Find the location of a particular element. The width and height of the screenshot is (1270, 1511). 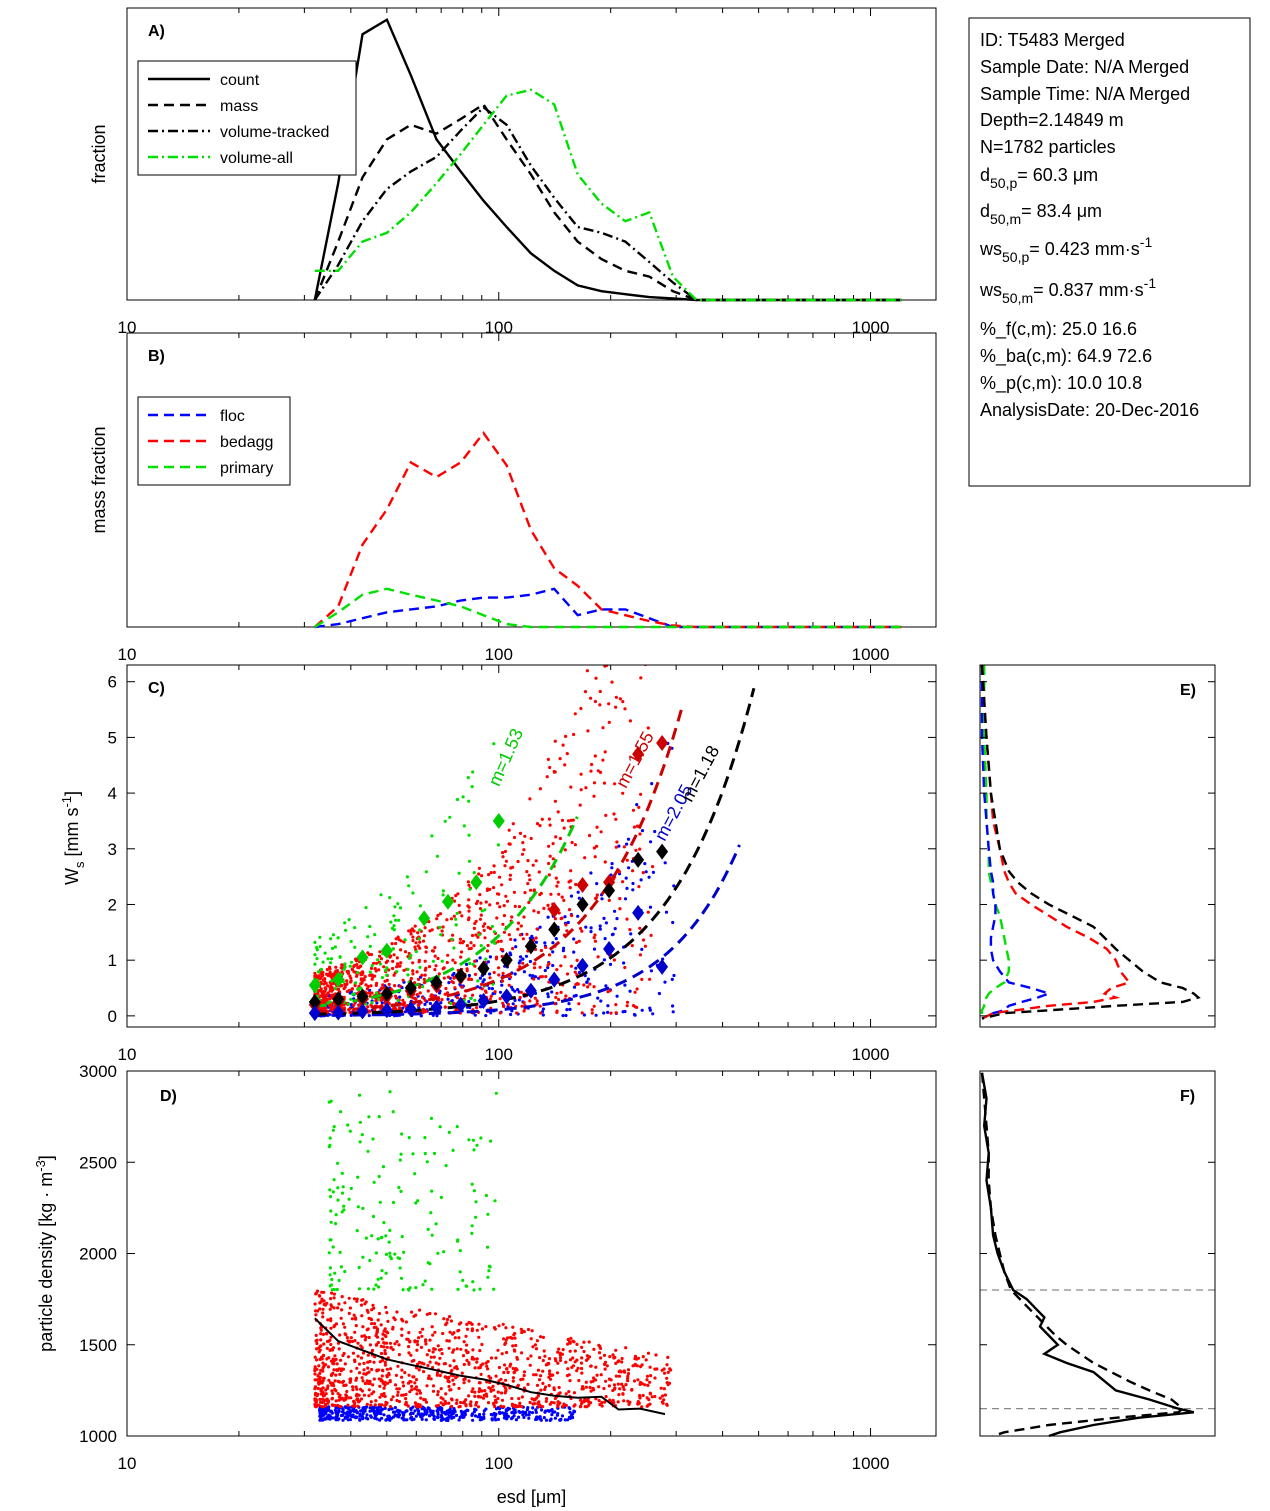

binned-mean-marker is located at coordinates (386, 950).